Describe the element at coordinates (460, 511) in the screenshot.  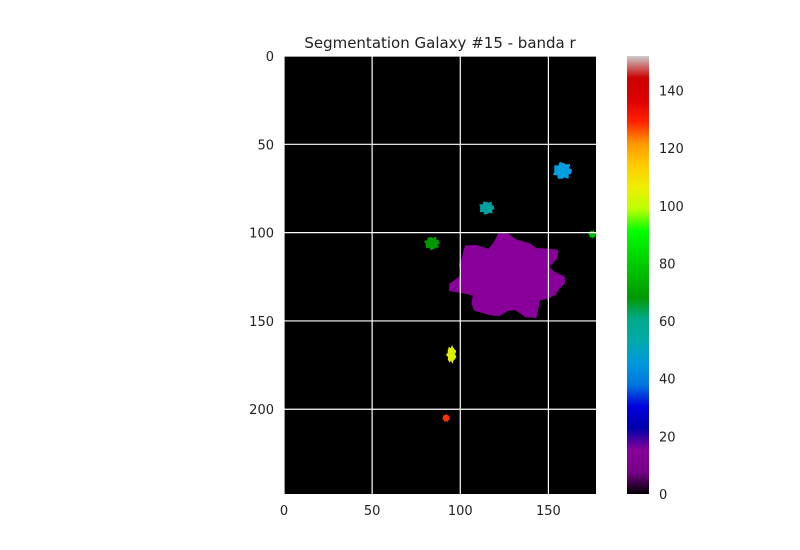
I see `x-tick-label: 100` at that location.